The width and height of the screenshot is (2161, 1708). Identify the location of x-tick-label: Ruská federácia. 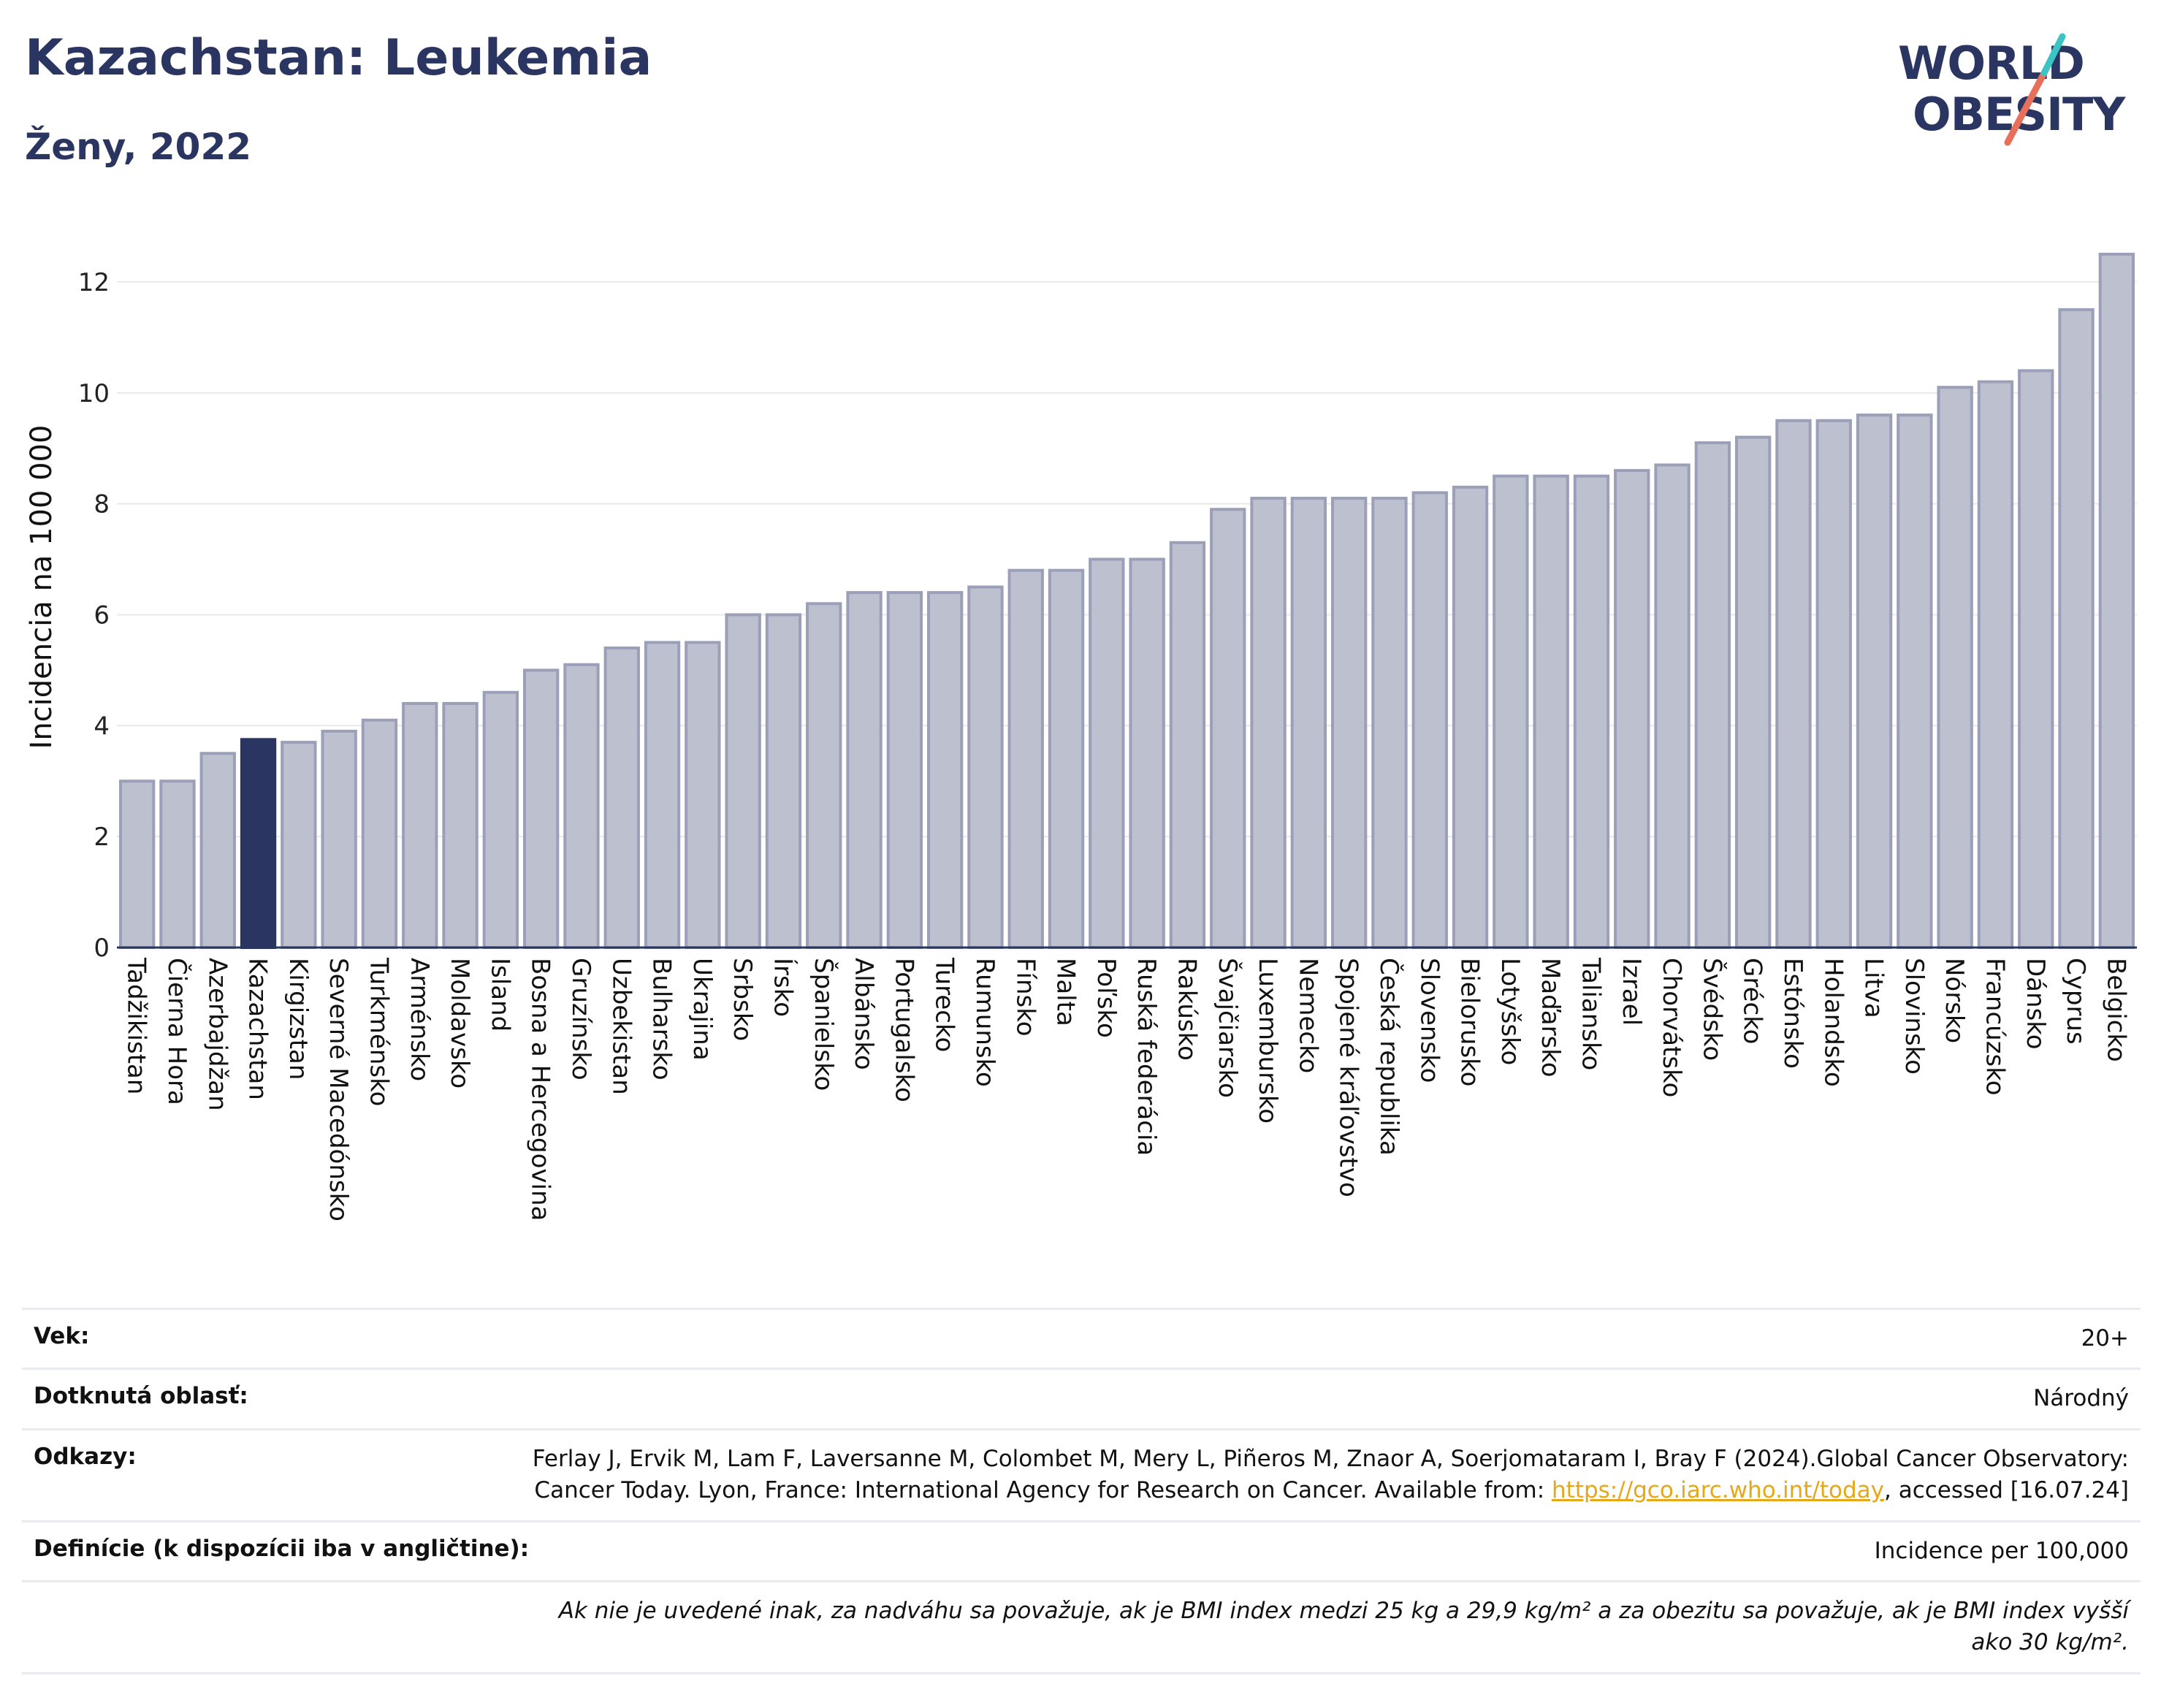
(1146, 1057).